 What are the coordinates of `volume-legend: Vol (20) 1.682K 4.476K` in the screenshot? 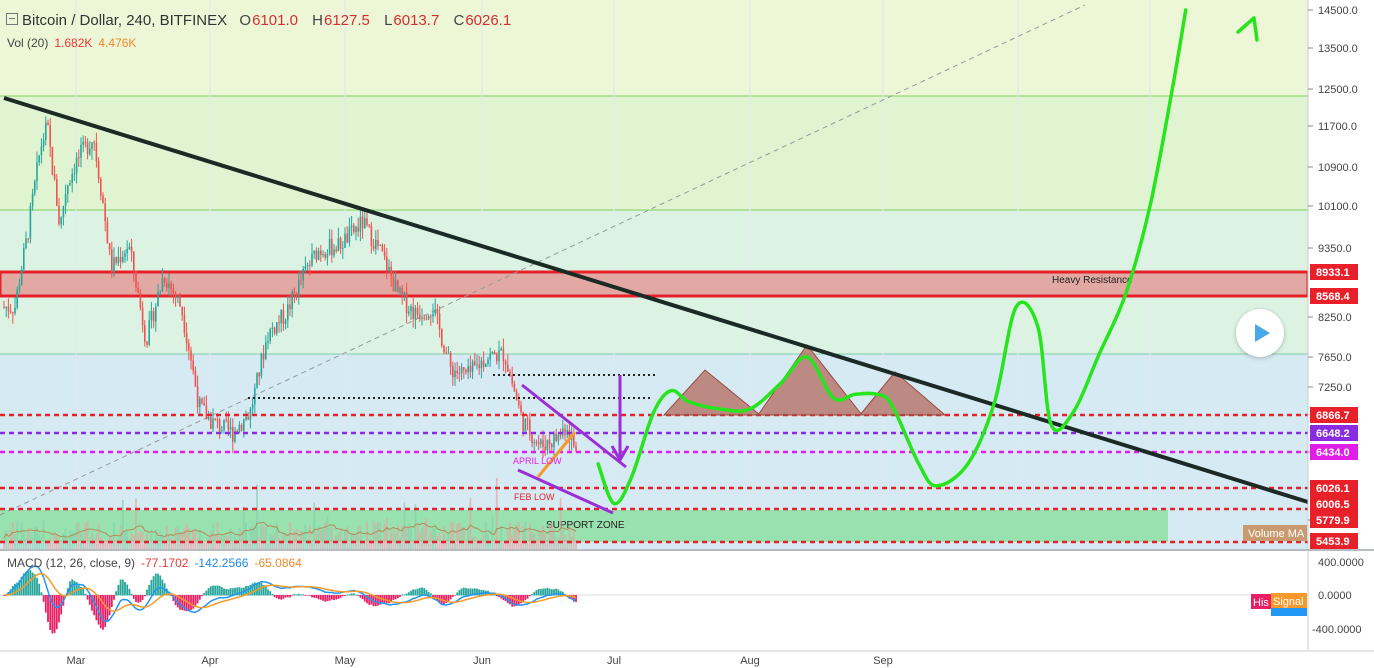 It's located at (71, 43).